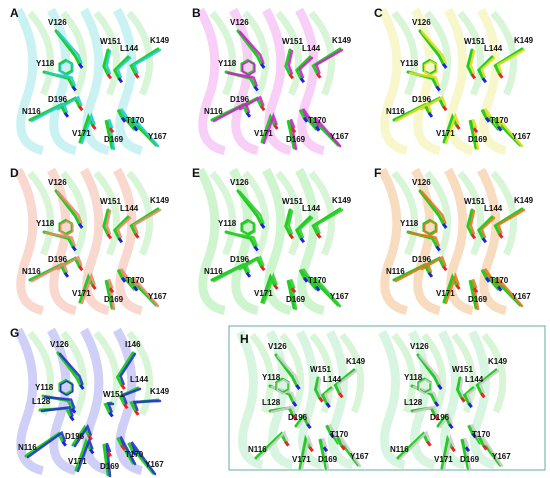 The height and width of the screenshot is (478, 550). What do you see at coordinates (377, 173) in the screenshot?
I see `panel-letter: F` at bounding box center [377, 173].